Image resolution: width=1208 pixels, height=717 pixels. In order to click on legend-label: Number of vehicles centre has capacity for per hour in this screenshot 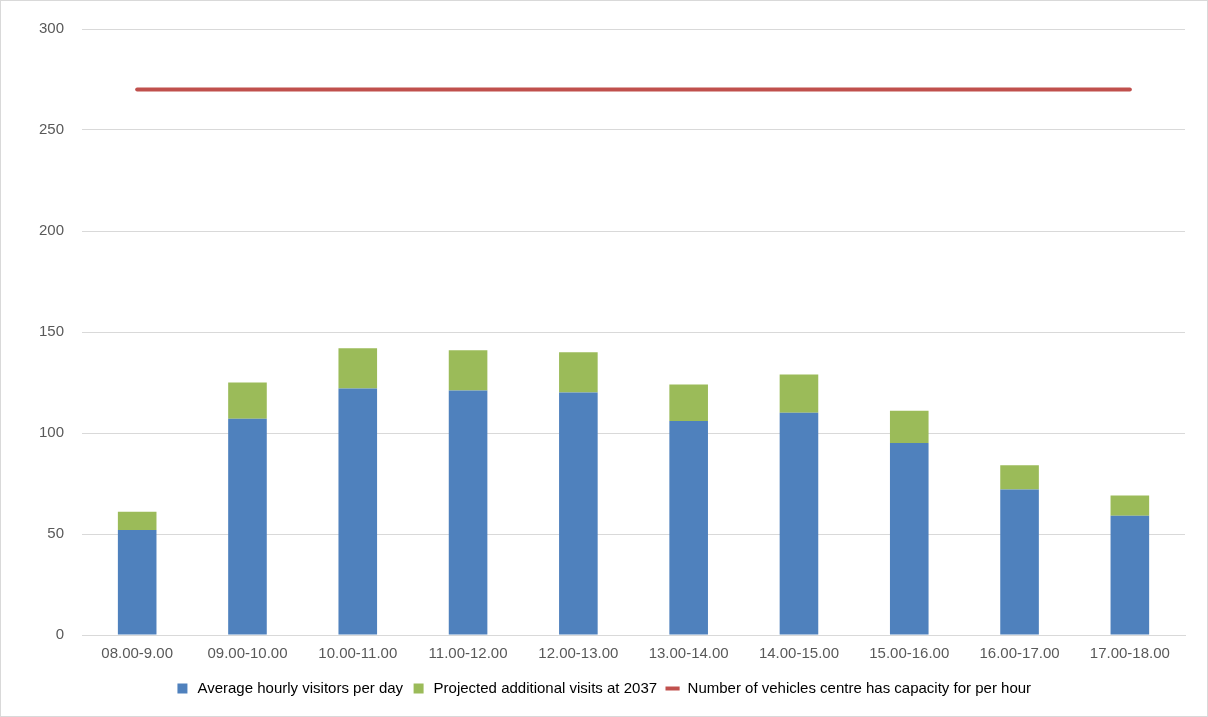, I will do `click(859, 687)`.